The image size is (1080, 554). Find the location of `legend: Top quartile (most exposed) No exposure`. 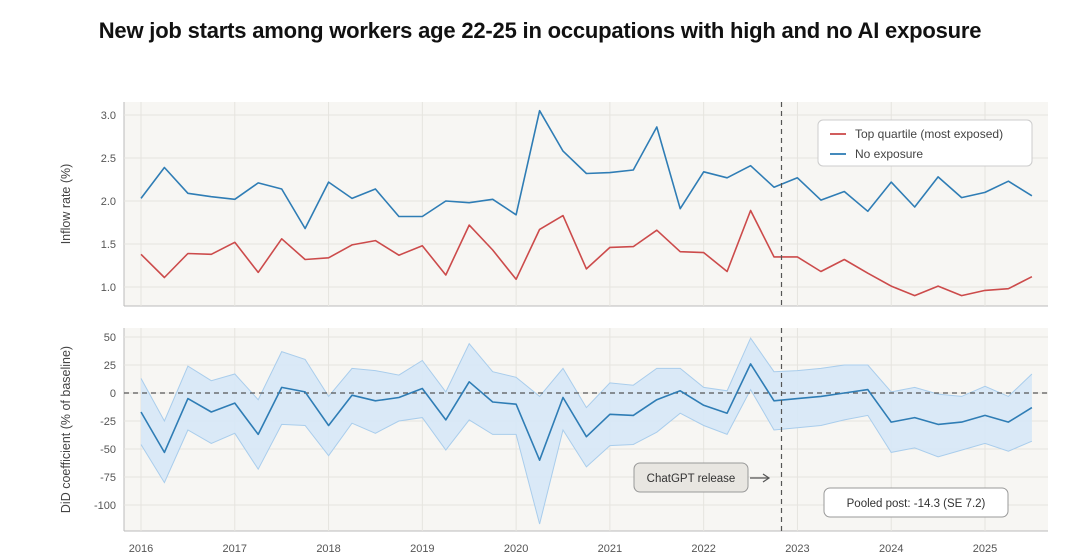

legend: Top quartile (most exposed) No exposure is located at coordinates (925, 143).